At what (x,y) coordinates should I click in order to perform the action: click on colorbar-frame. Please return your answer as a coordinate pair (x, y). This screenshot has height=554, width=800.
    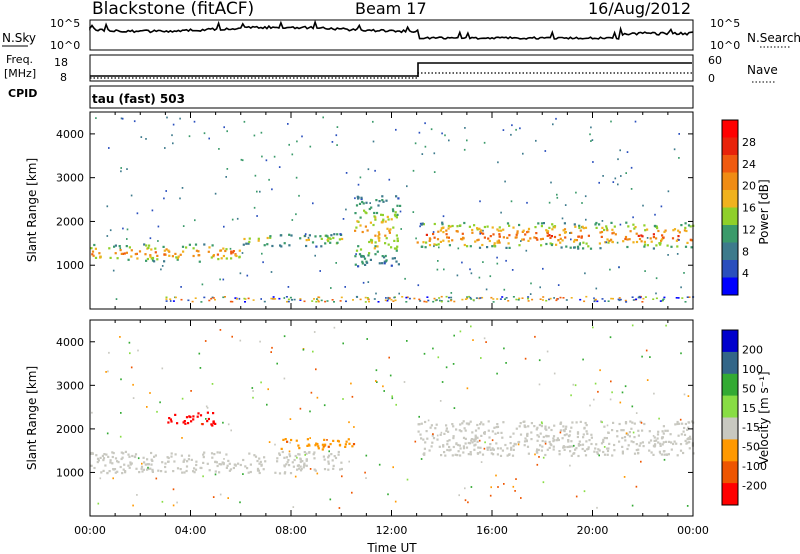
    Looking at the image, I should click on (730, 417).